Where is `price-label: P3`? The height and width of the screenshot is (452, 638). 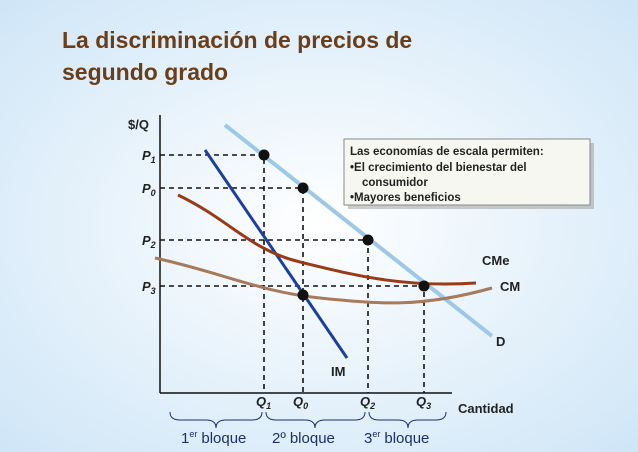 price-label: P3 is located at coordinates (149, 287).